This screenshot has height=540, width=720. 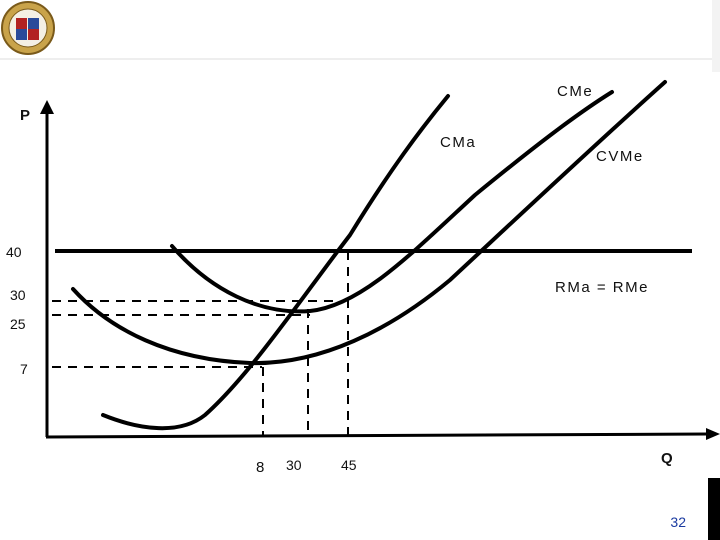 What do you see at coordinates (716, 36) in the screenshot?
I see `header-accent` at bounding box center [716, 36].